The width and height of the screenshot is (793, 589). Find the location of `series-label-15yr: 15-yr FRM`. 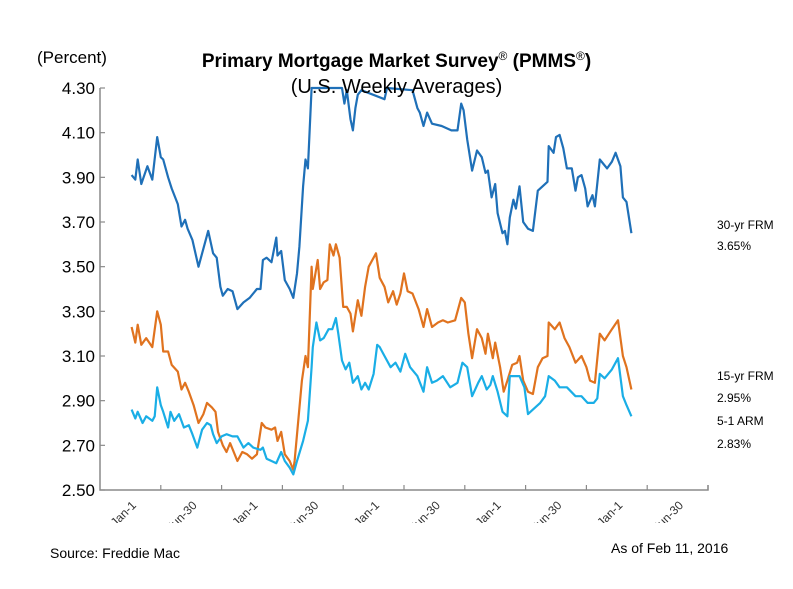

series-label-15yr: 15-yr FRM is located at coordinates (745, 376).